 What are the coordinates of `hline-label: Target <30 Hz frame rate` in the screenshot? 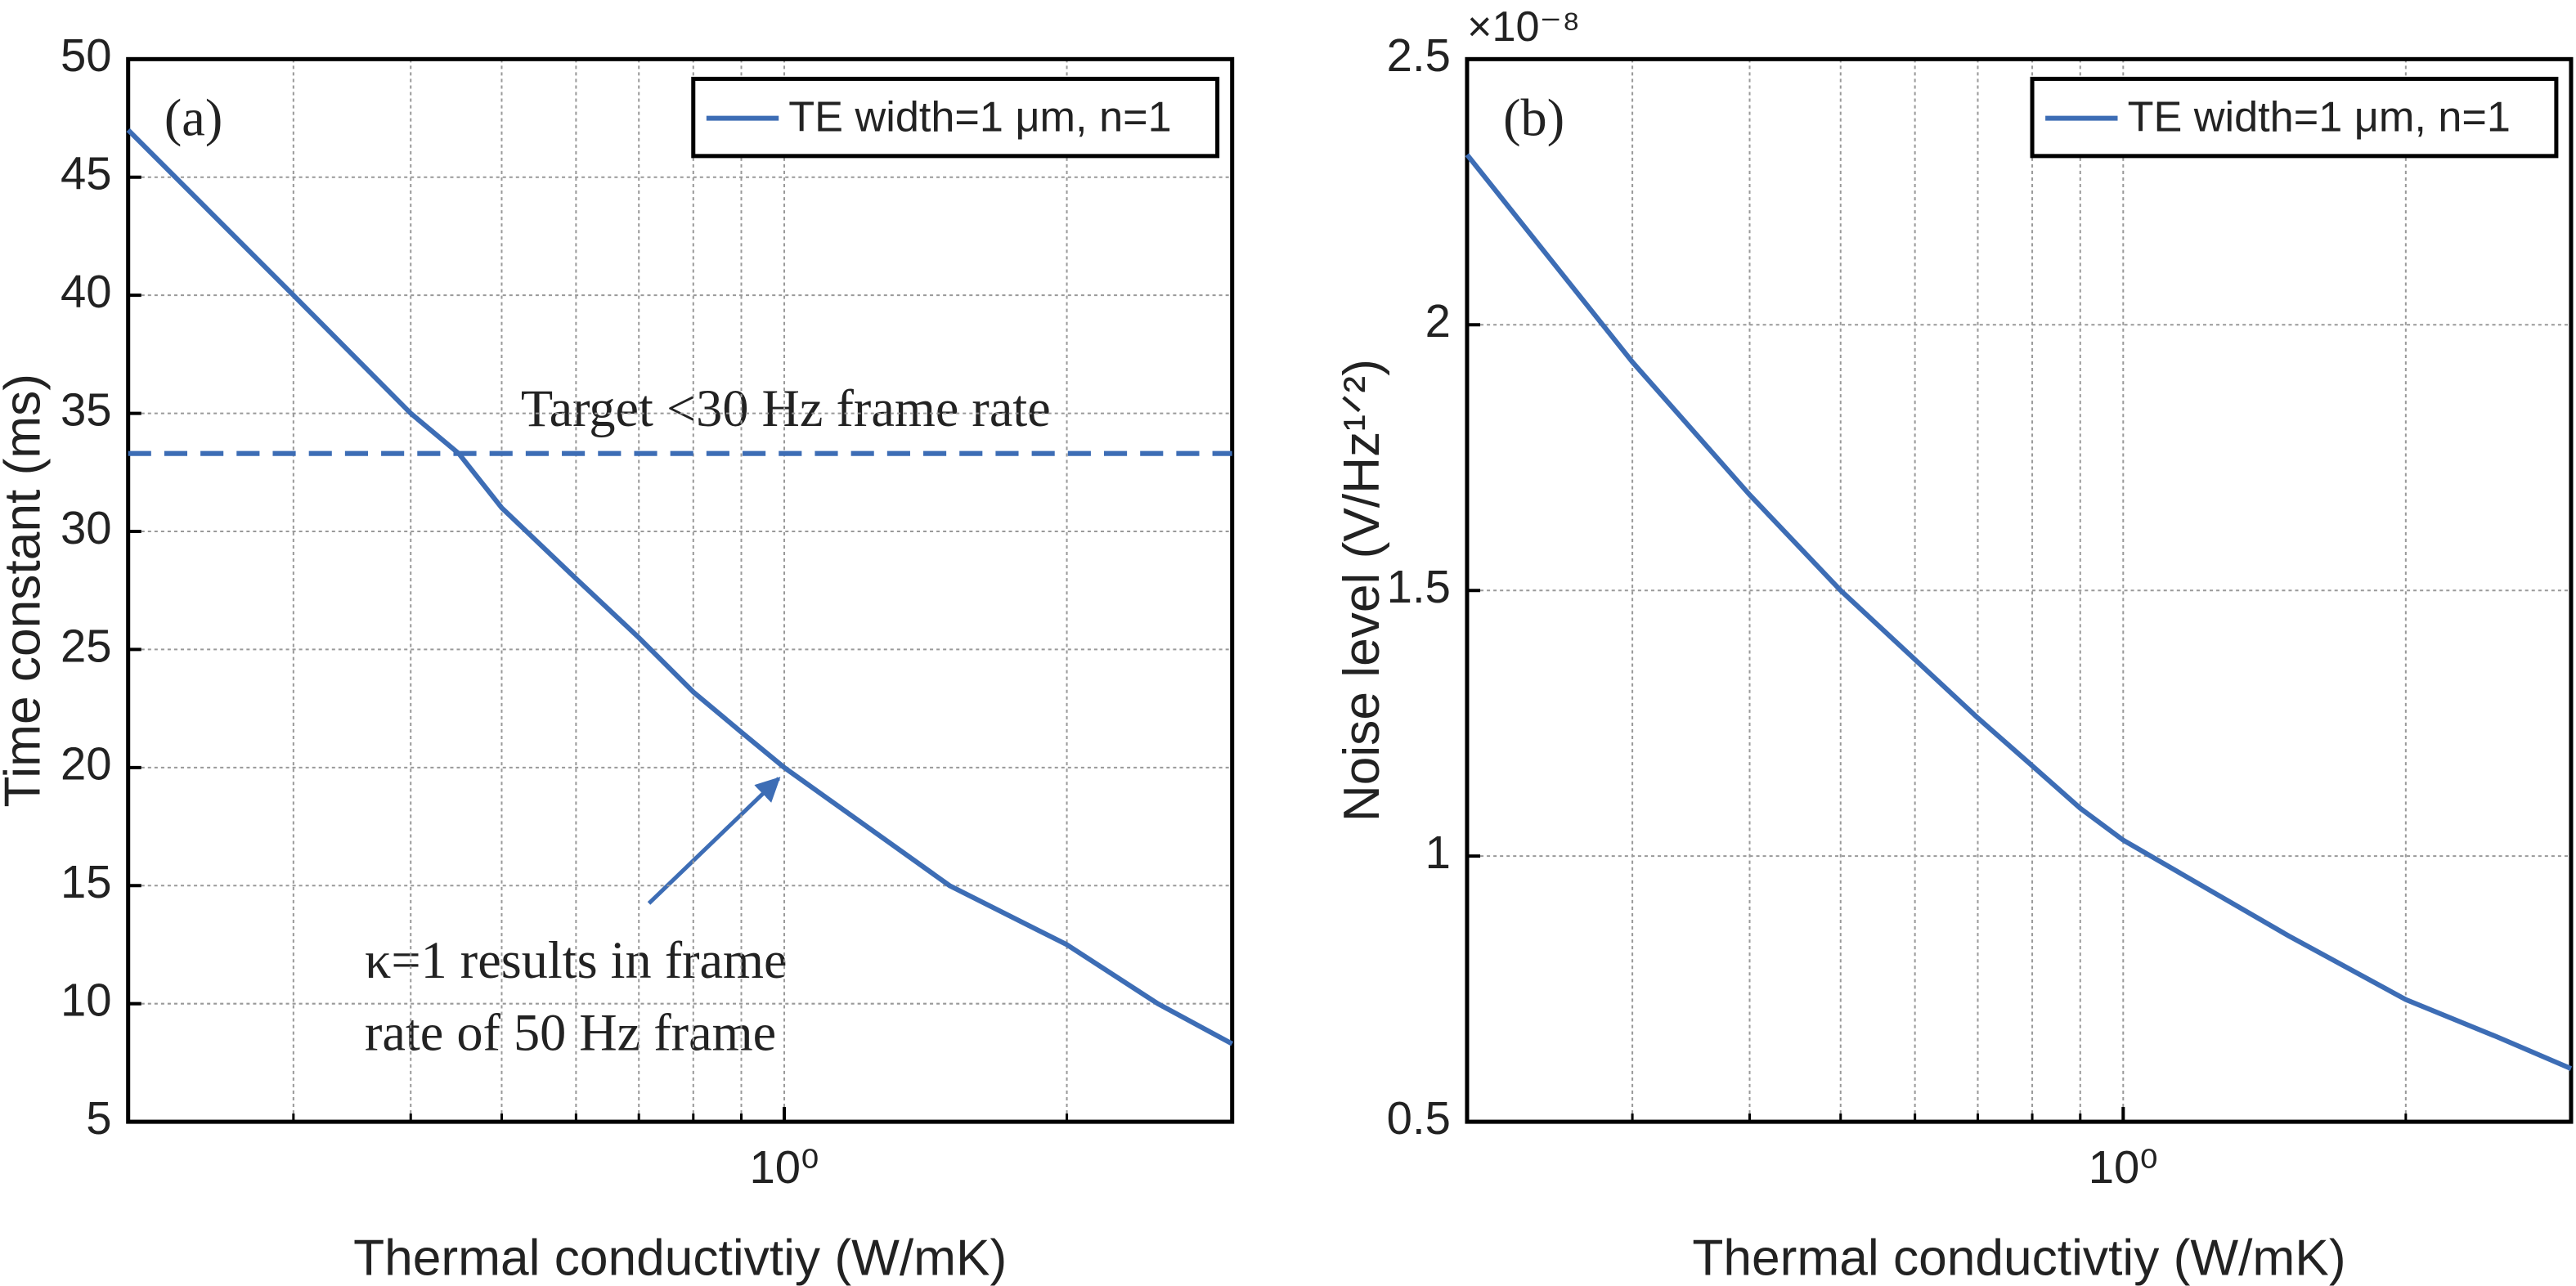 It's located at (786, 408).